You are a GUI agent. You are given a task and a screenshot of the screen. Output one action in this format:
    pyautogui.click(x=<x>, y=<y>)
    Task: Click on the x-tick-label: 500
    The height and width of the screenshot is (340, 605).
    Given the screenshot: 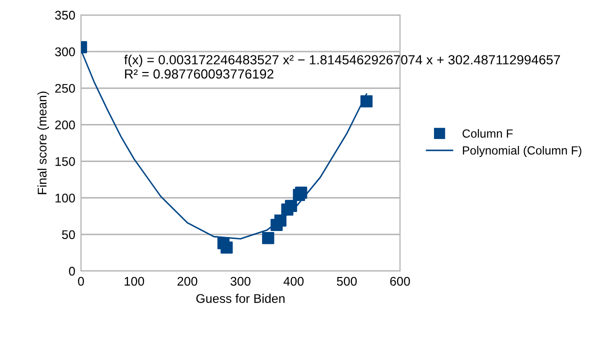 What is the action you would take?
    pyautogui.click(x=346, y=281)
    